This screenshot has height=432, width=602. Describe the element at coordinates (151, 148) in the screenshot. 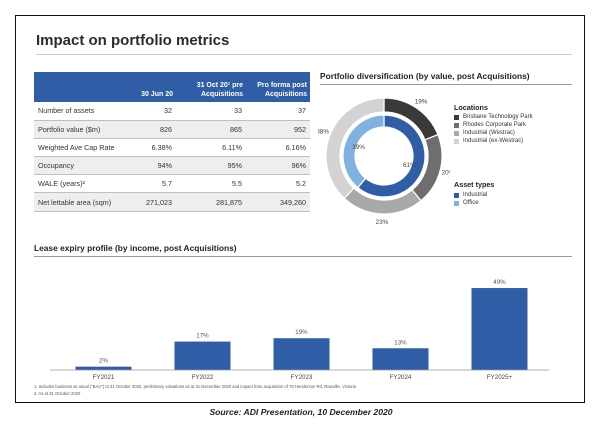

I see `cell-value: 6.38%` at that location.